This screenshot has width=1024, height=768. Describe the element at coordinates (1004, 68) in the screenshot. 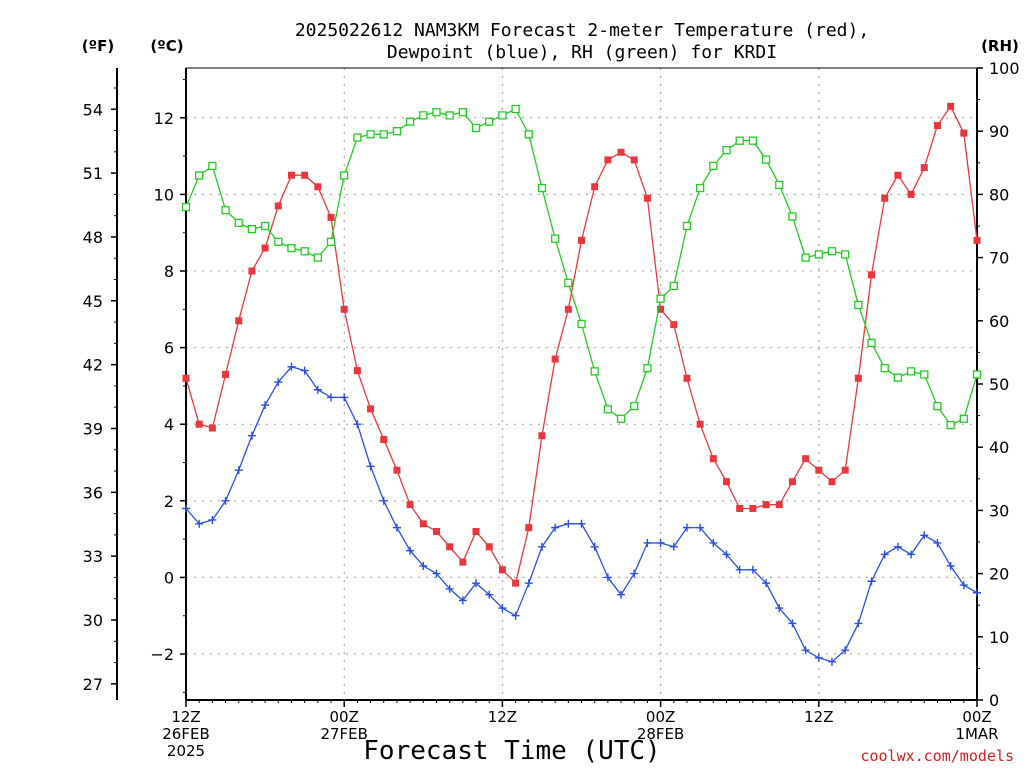

I see `rh-tick-label: 100` at that location.